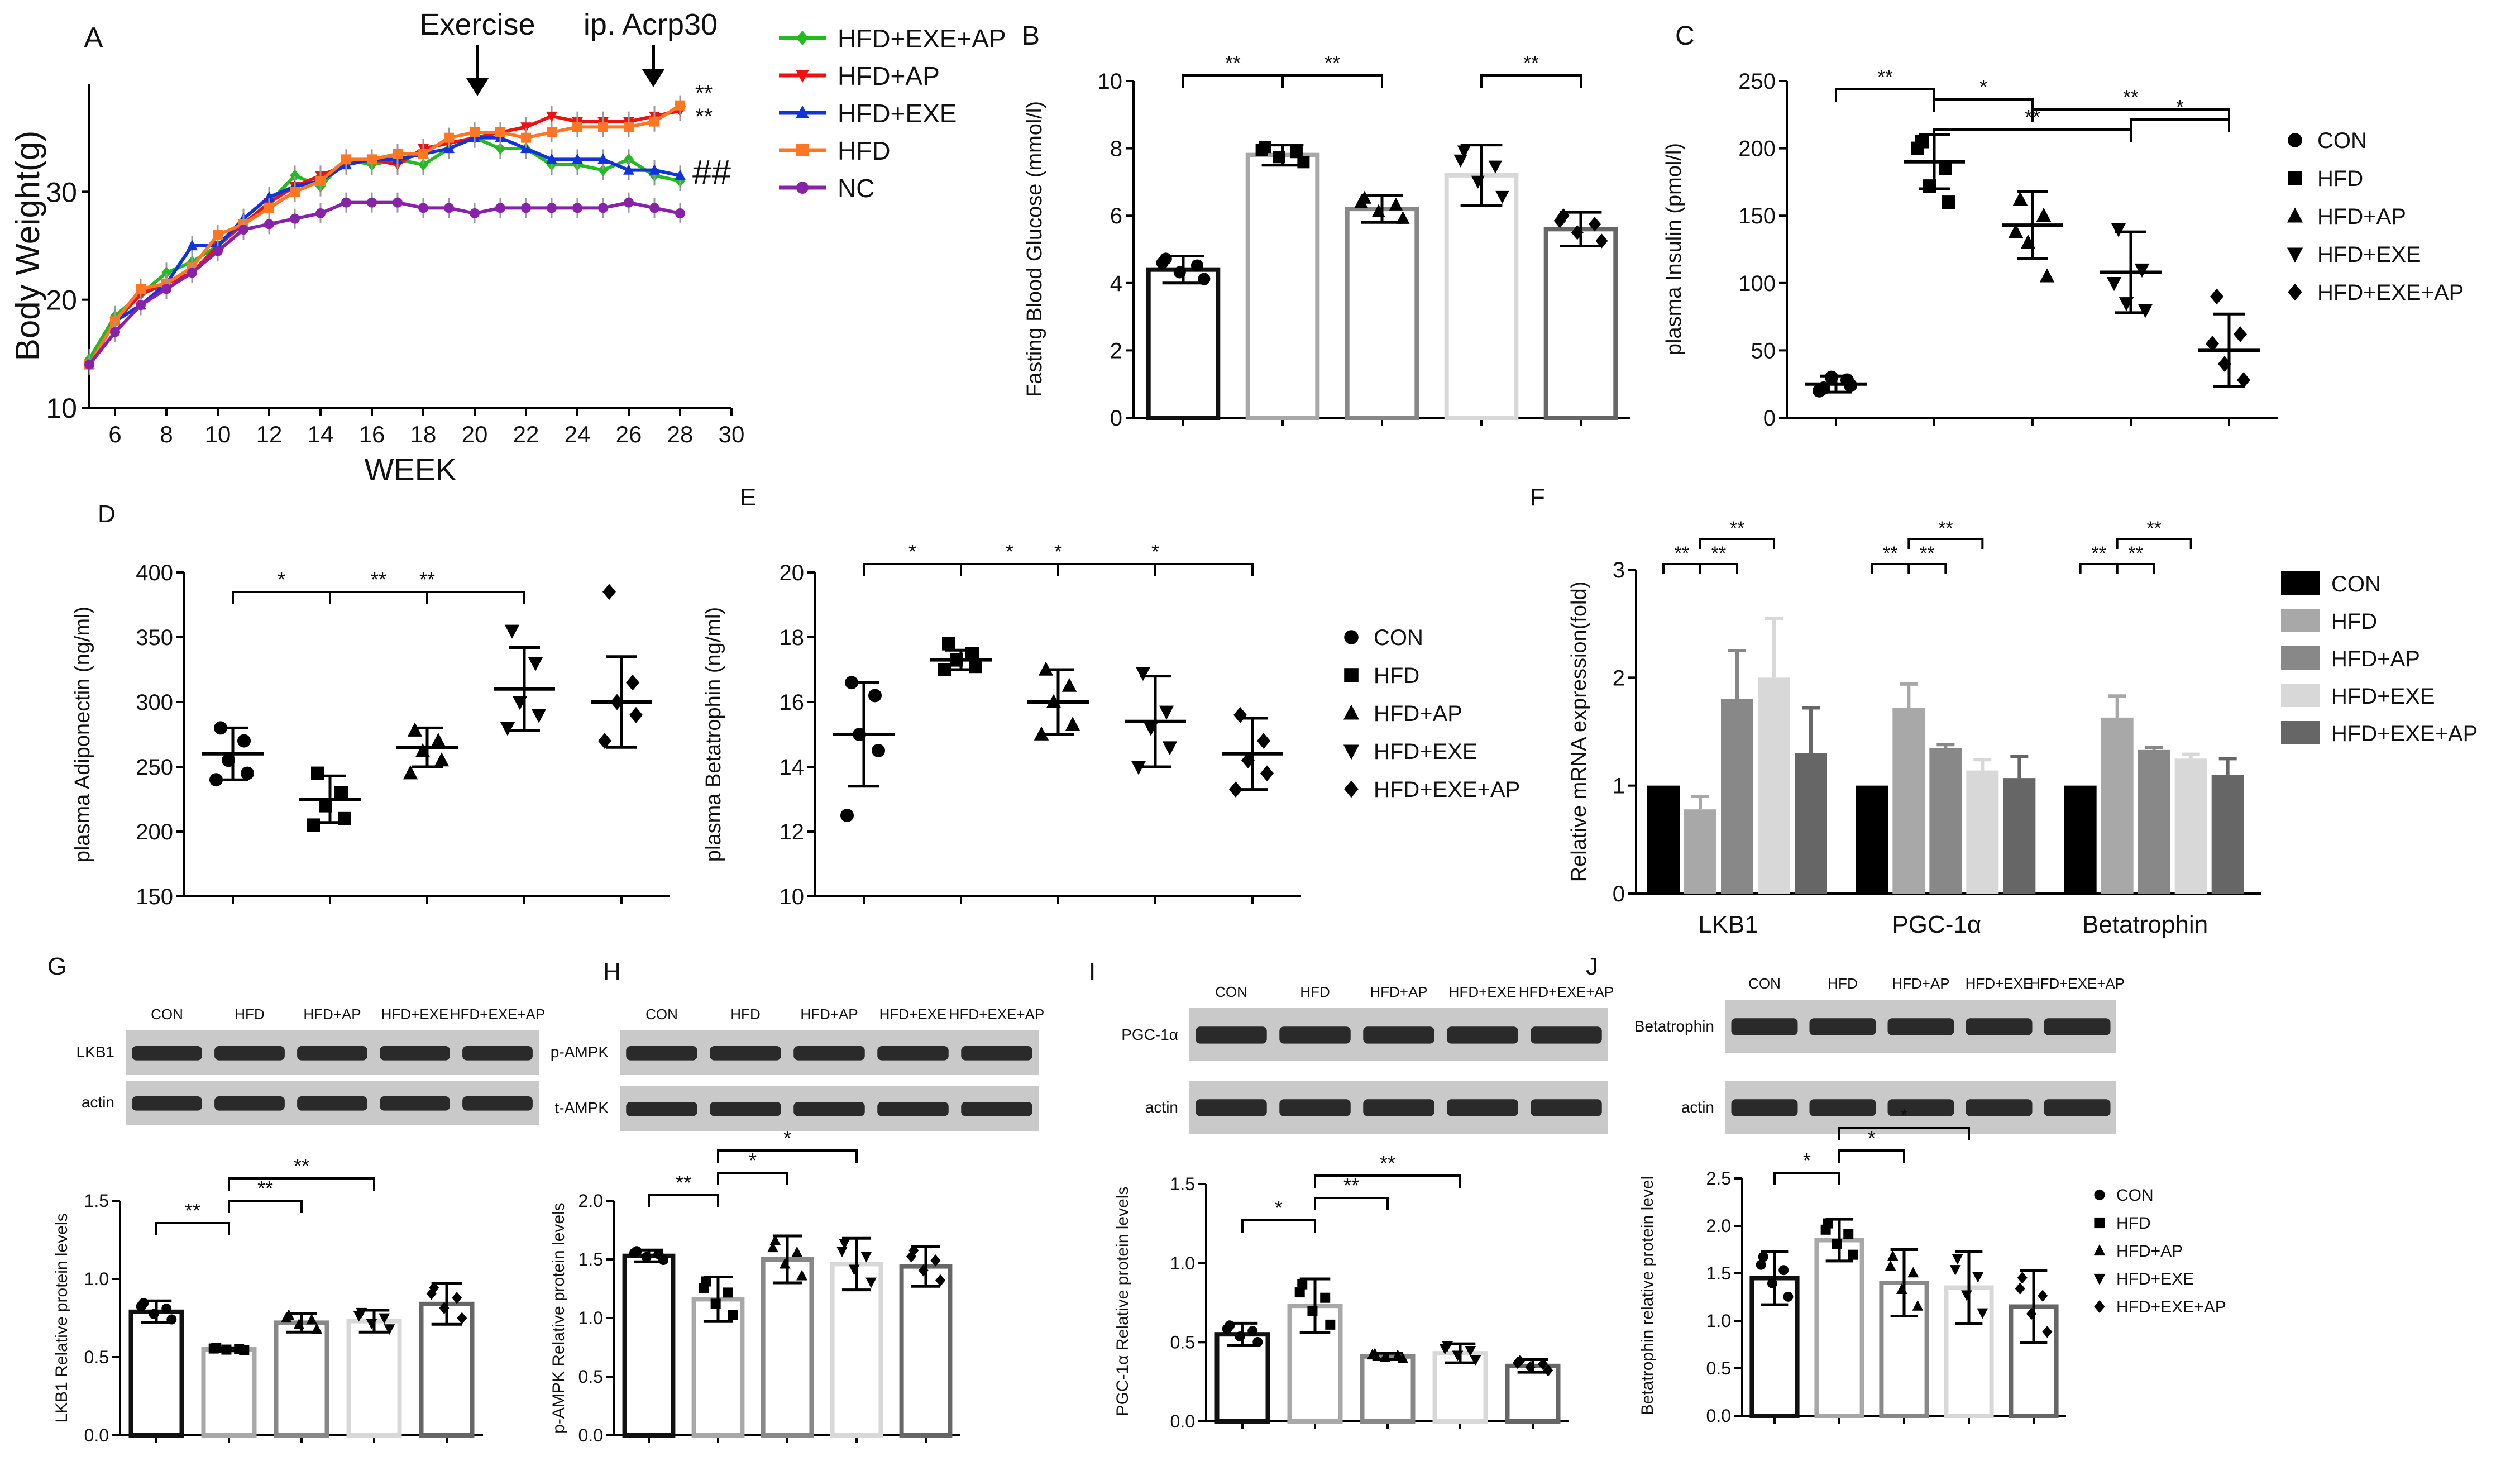  I want to click on panel-A-sig-1: **, so click(704, 93).